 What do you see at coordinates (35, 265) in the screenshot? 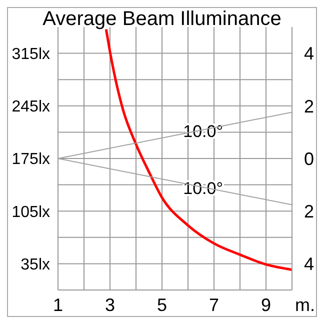
I see `y-tick-label: 35lx` at bounding box center [35, 265].